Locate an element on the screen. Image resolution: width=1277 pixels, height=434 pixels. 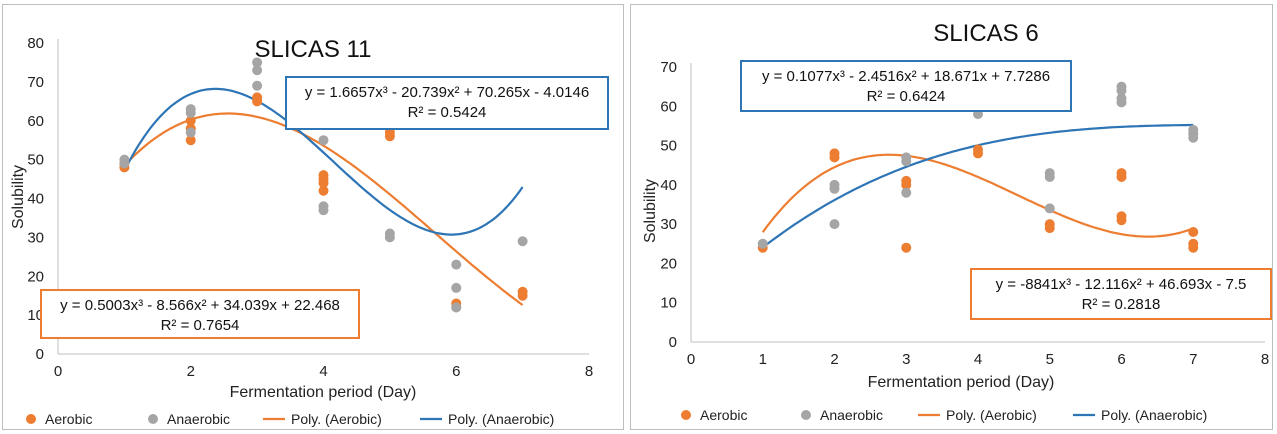
x-tick-label: 7 is located at coordinates (1193, 359).